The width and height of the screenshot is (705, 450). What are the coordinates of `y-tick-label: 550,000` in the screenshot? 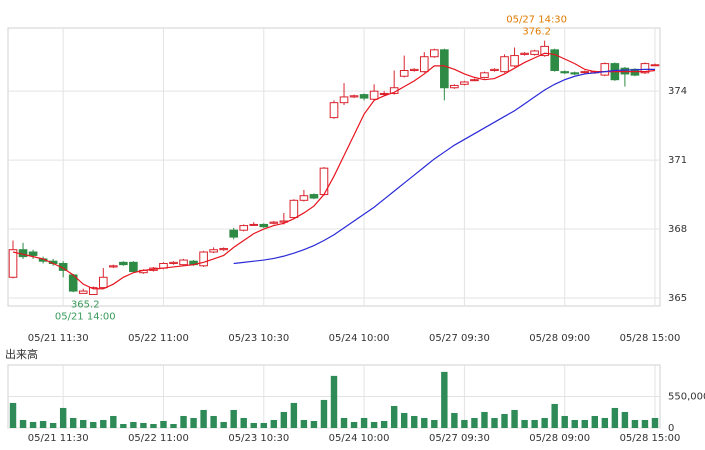 It's located at (686, 397).